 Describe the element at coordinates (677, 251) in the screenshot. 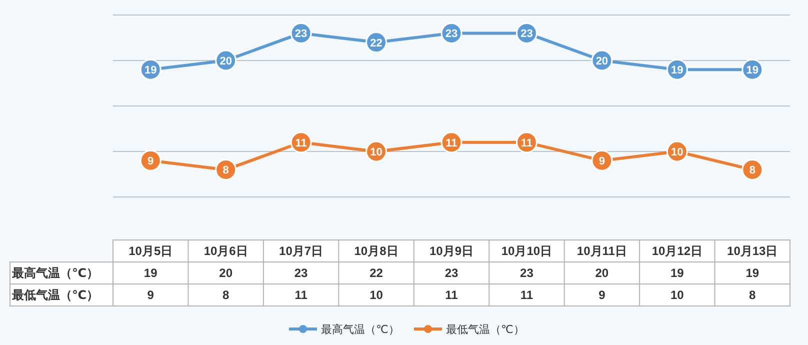

I see `x-tick-label: 10月12日` at that location.